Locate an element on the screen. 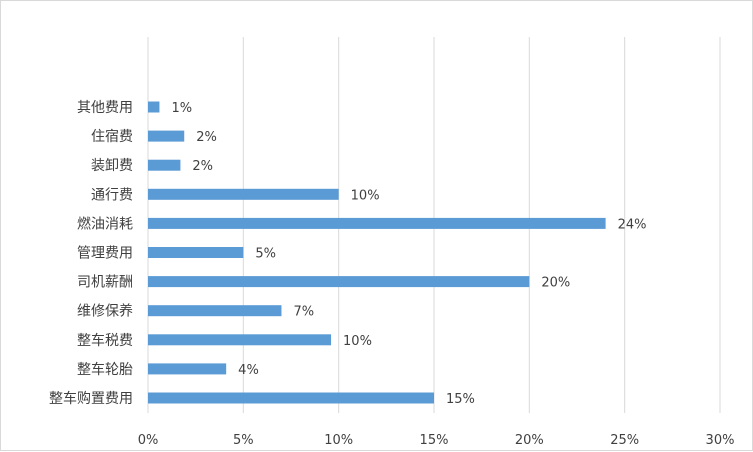 The width and height of the screenshot is (753, 452). category-label-2: 装卸费 is located at coordinates (112, 166).